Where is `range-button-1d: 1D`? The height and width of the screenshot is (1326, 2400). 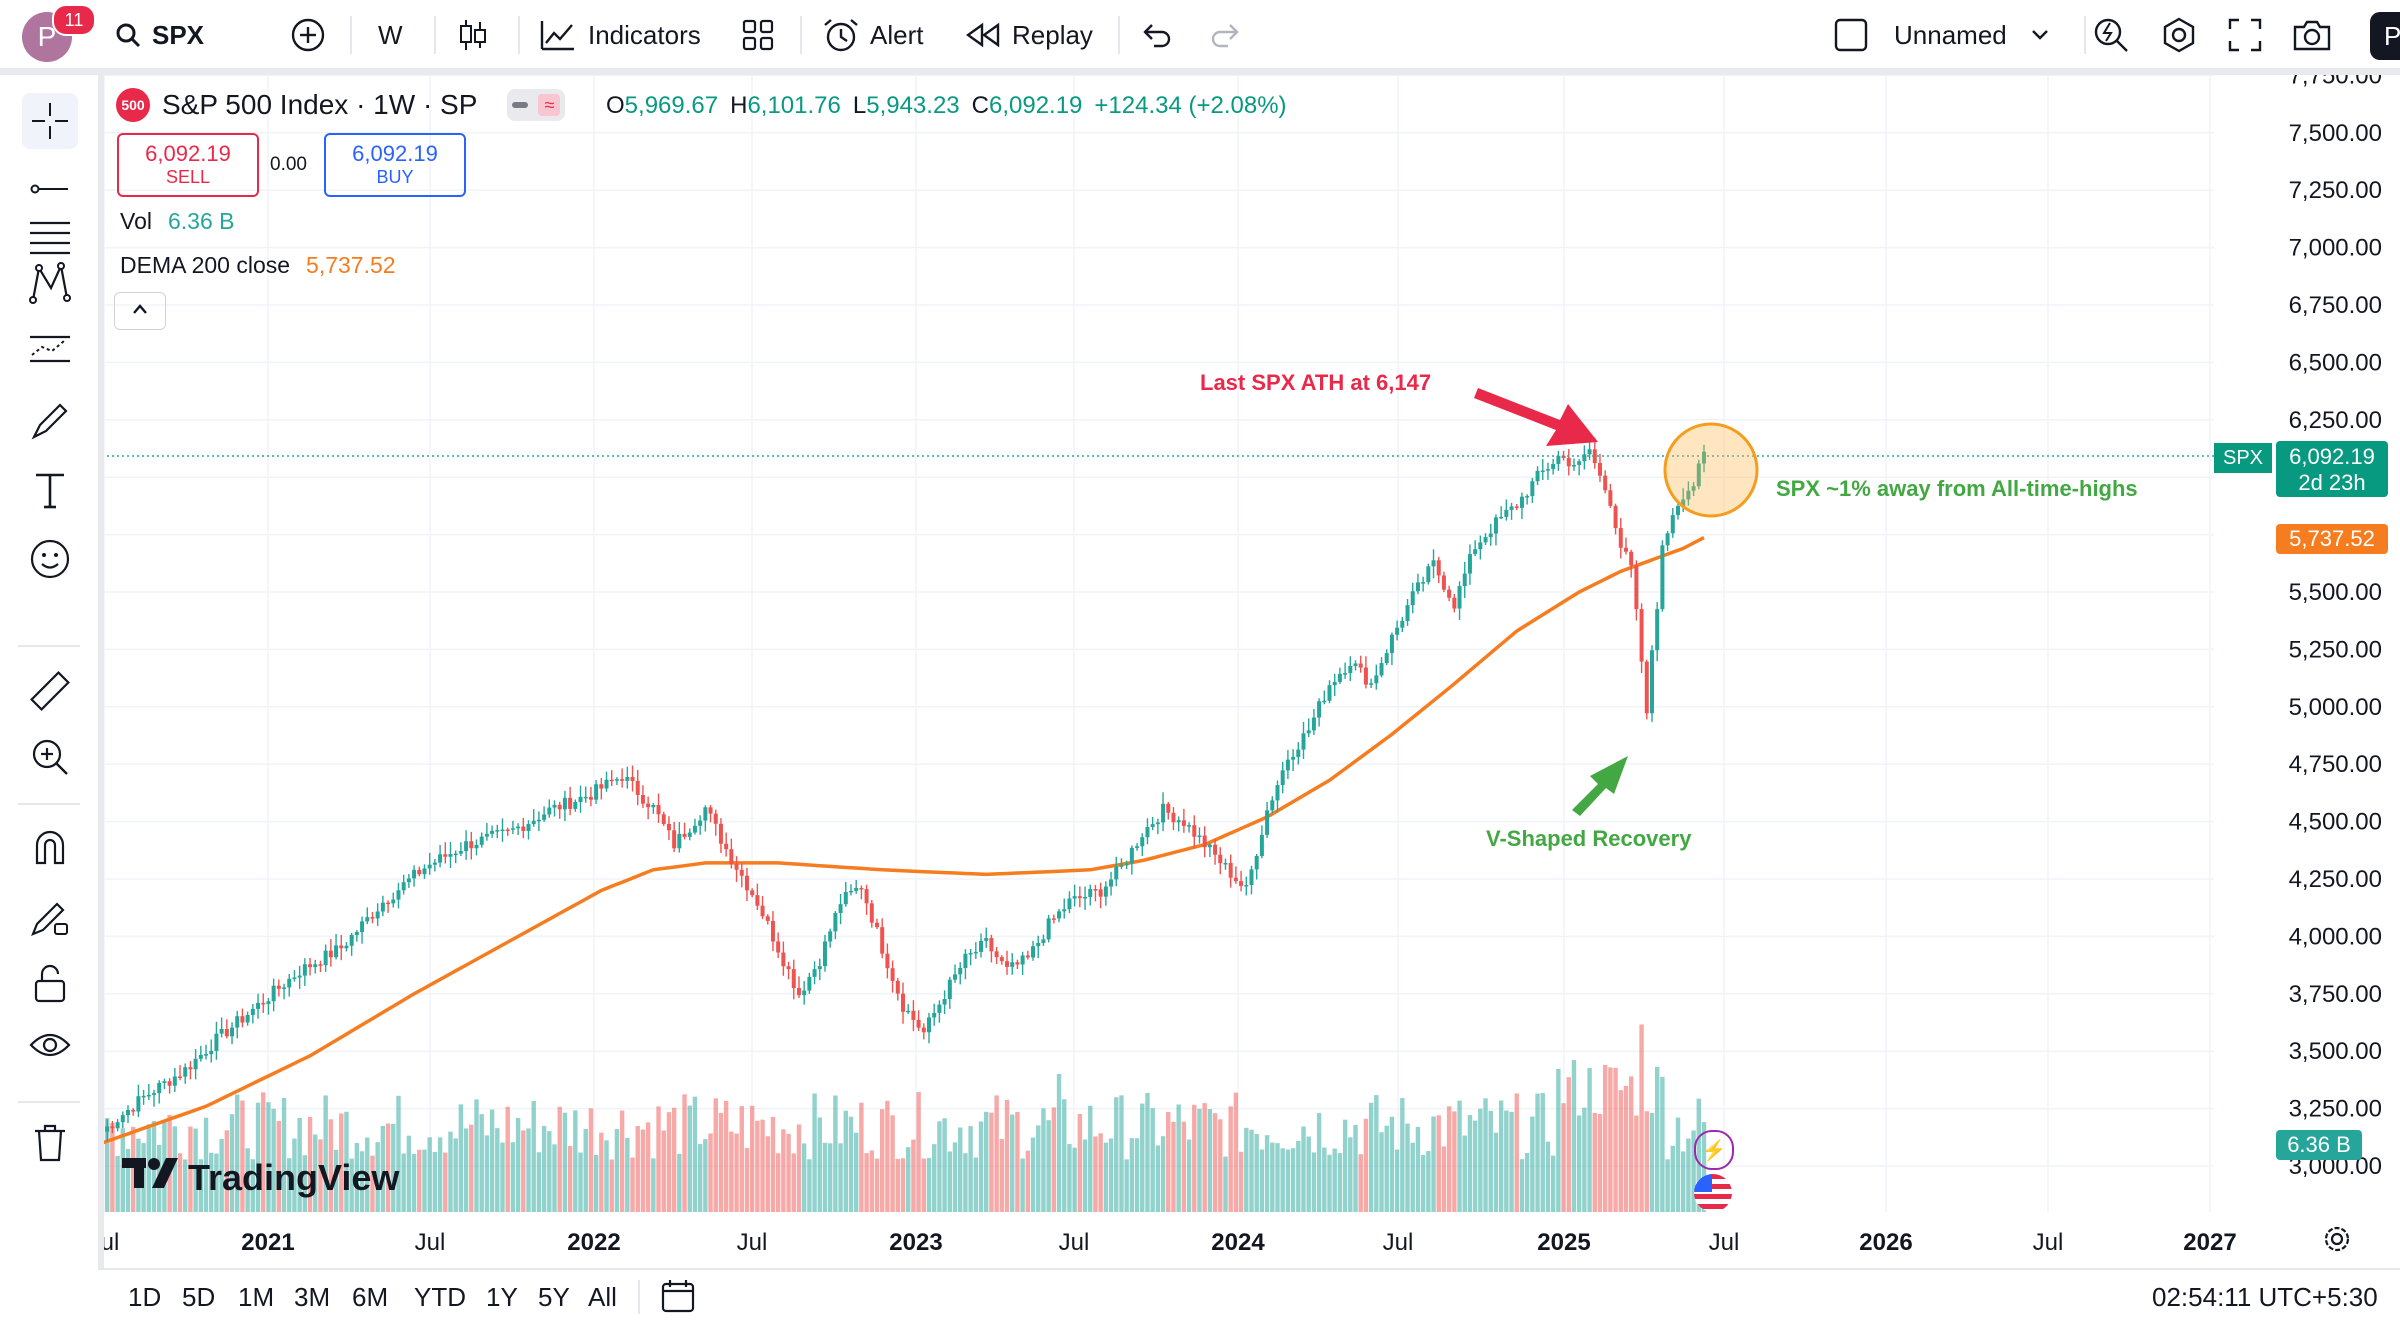
range-button-1d: 1D is located at coordinates (145, 1297).